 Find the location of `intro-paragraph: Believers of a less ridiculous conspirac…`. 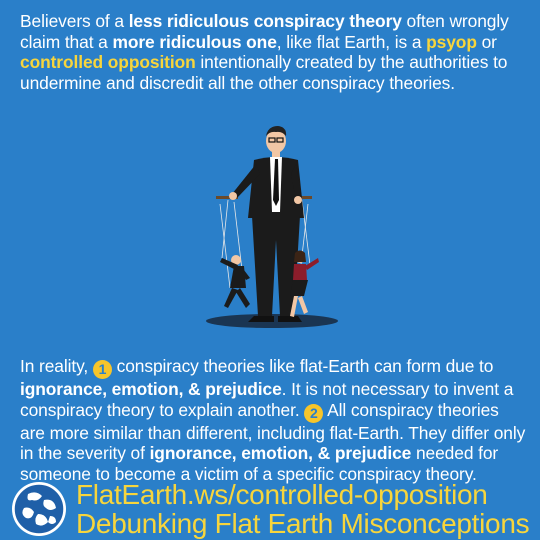

intro-paragraph: Believers of a less ridiculous conspirac… is located at coordinates (273, 52).